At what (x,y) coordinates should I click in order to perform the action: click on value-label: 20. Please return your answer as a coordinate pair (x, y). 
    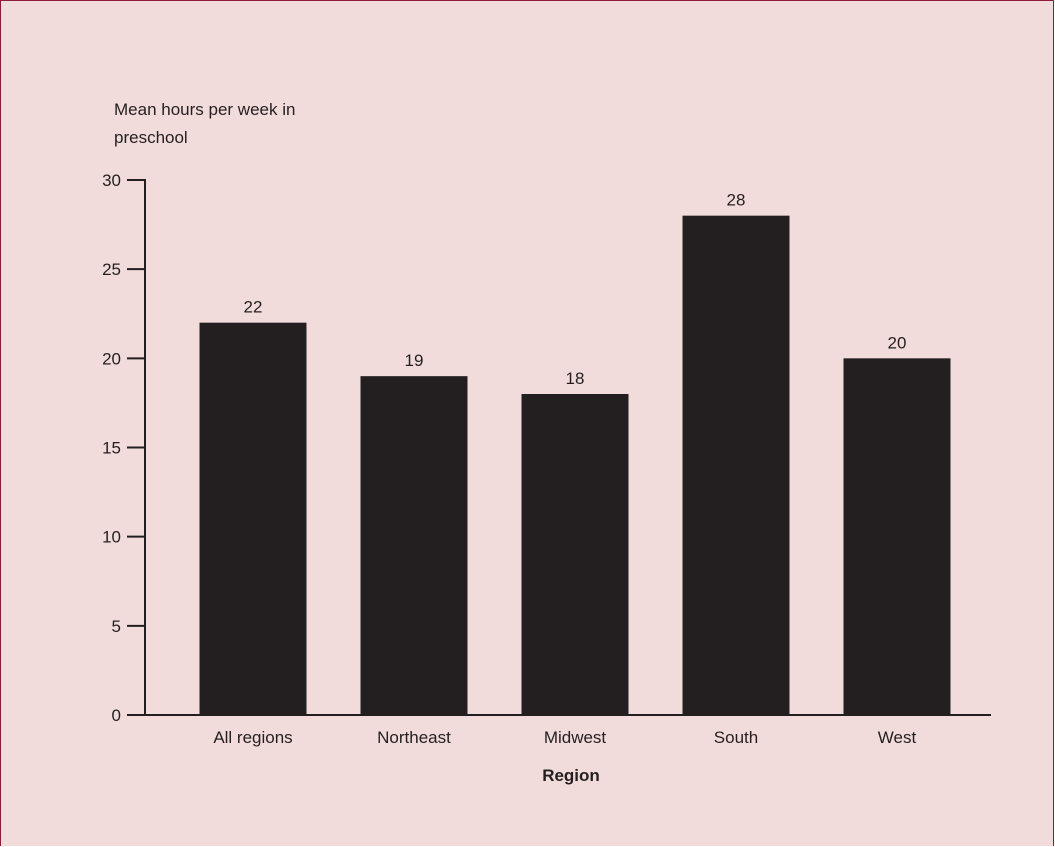
    Looking at the image, I should click on (897, 342).